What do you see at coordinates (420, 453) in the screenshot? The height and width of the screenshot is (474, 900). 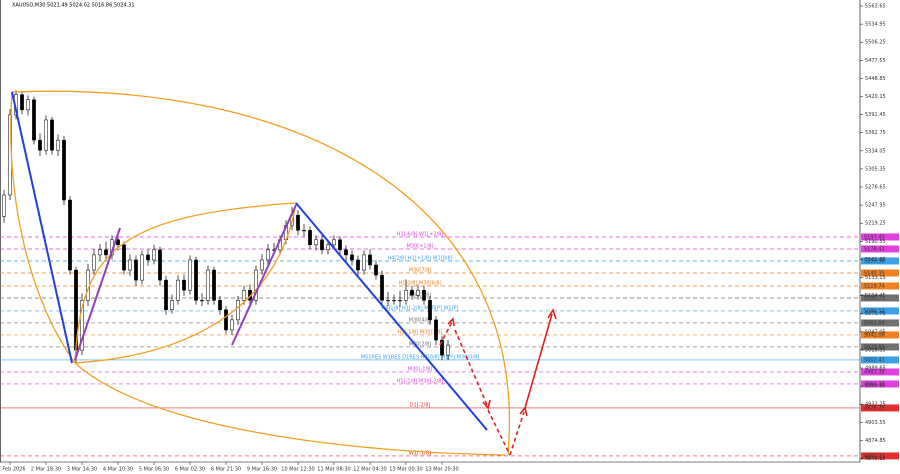 I see `level-label: W1[-1/8]` at bounding box center [420, 453].